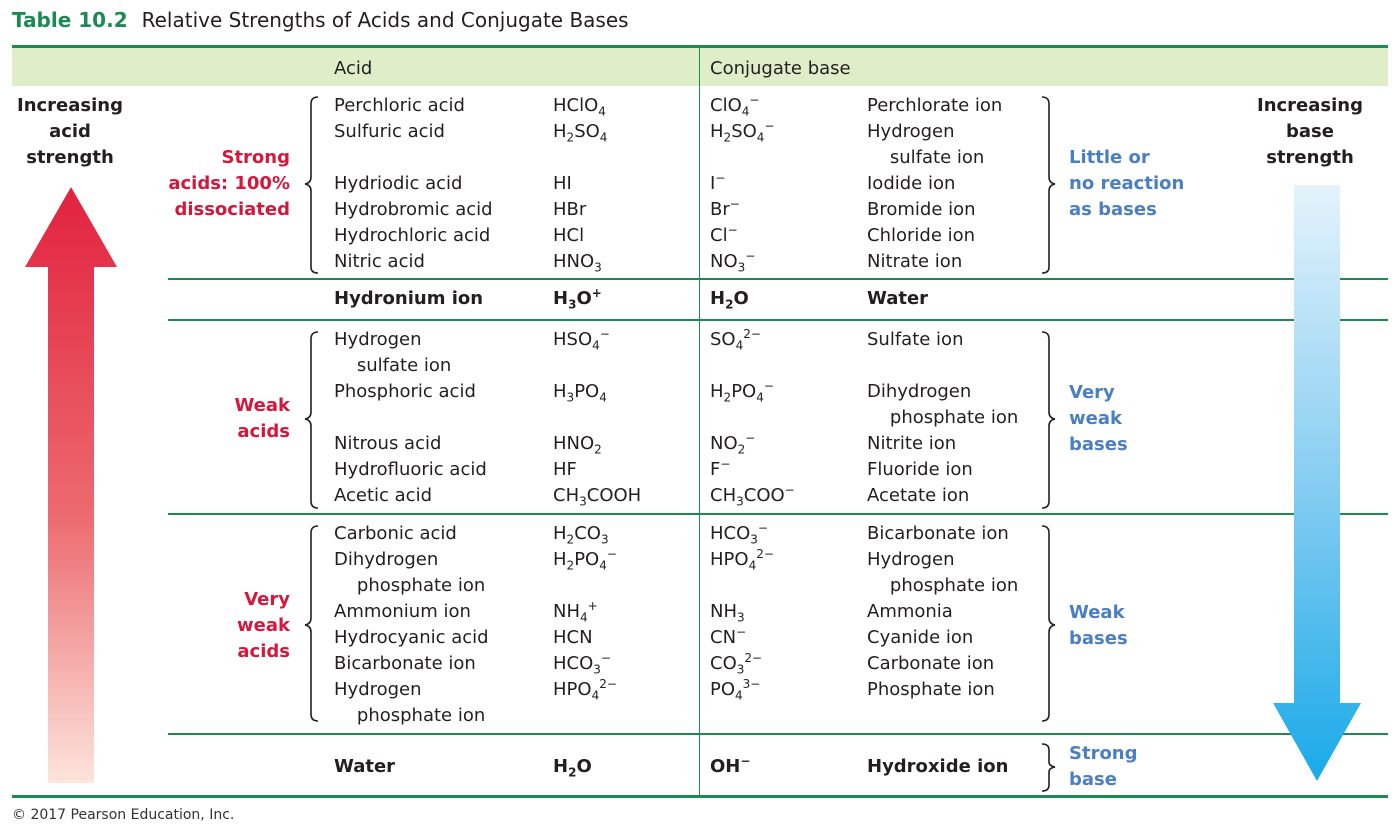 The image size is (1400, 832). Describe the element at coordinates (262, 418) in the screenshot. I see `group-label-weak-acids: Weak acids` at that location.